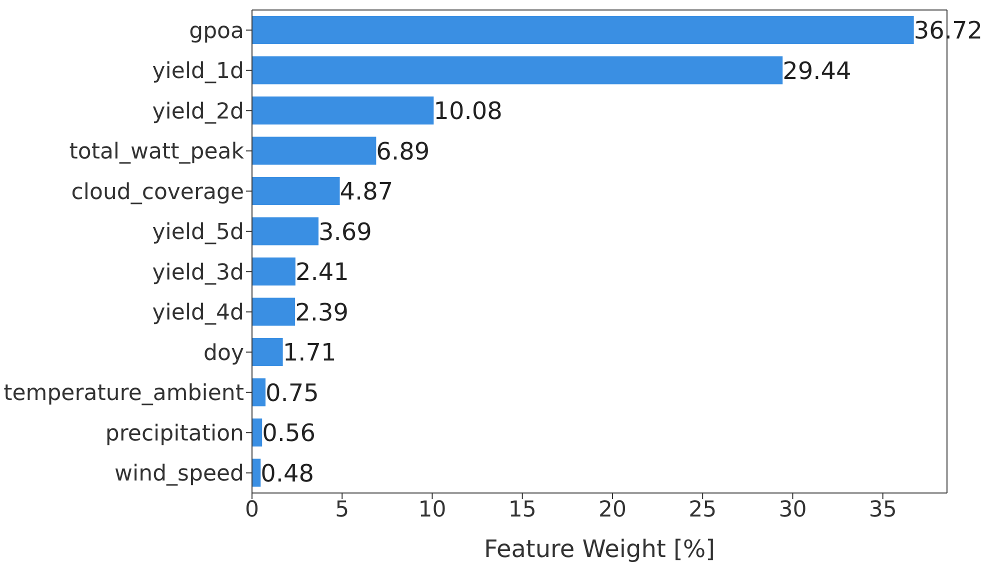 This screenshot has height=567, width=982. What do you see at coordinates (252, 510) in the screenshot?
I see `x-tick-label: 0` at bounding box center [252, 510].